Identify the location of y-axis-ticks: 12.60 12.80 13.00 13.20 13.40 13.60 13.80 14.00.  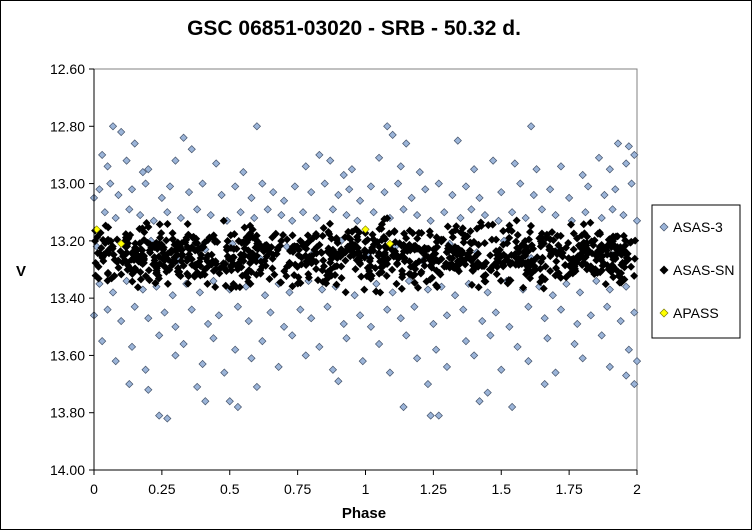
(72, 269).